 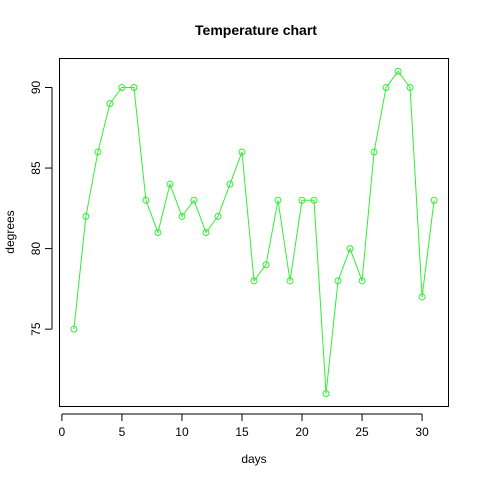 What do you see at coordinates (256, 30) in the screenshot?
I see `chart-title: Temperature chart` at bounding box center [256, 30].